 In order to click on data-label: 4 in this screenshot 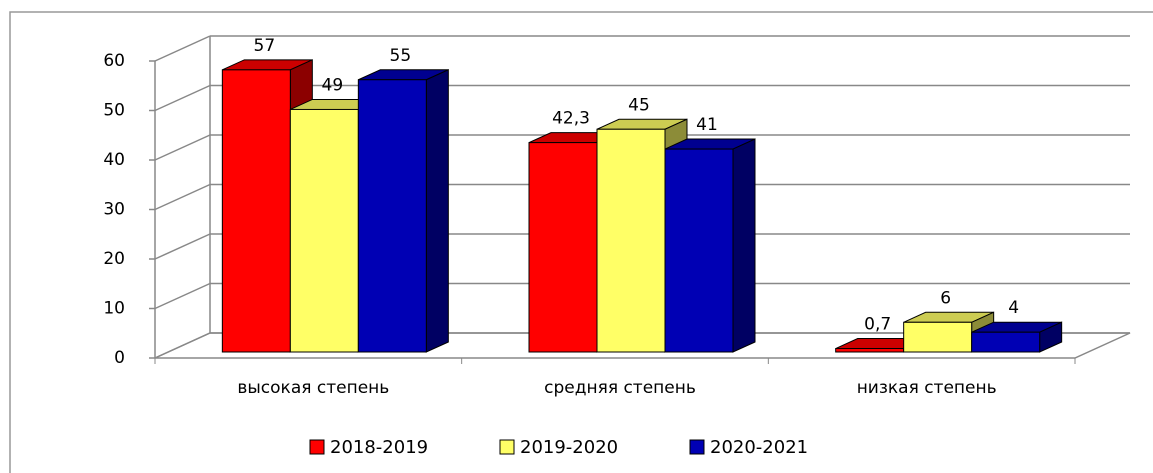, I will do `click(1013, 308)`.